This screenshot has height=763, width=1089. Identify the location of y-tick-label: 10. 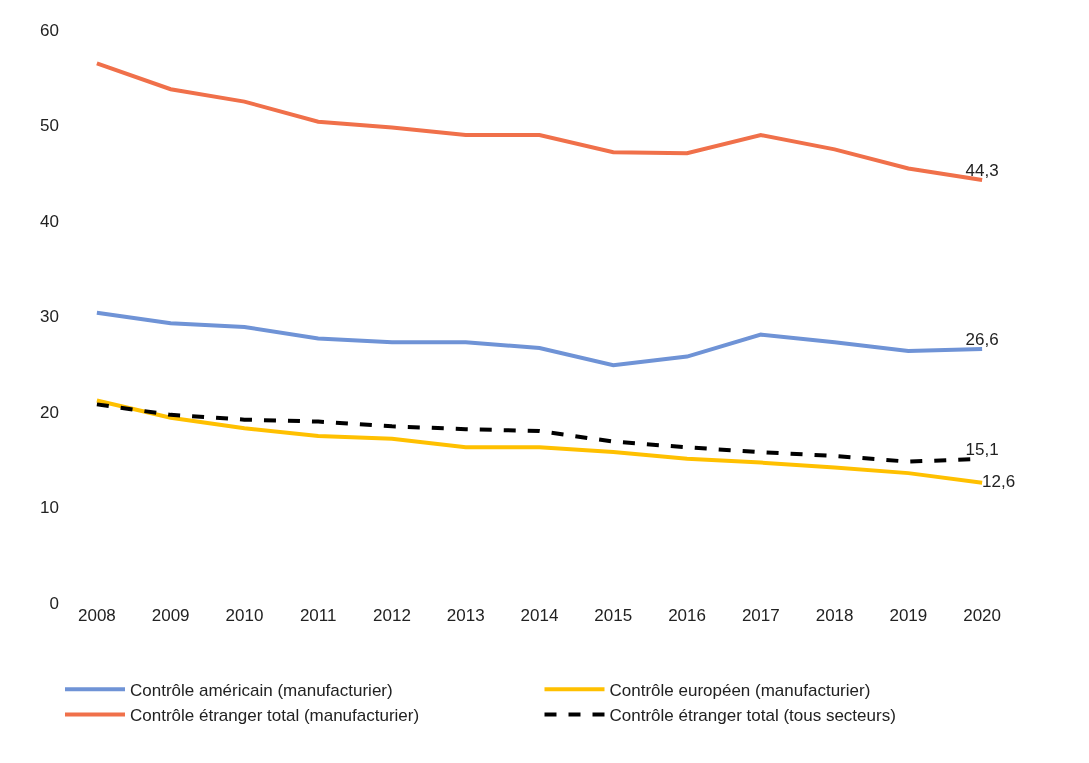
(49, 508).